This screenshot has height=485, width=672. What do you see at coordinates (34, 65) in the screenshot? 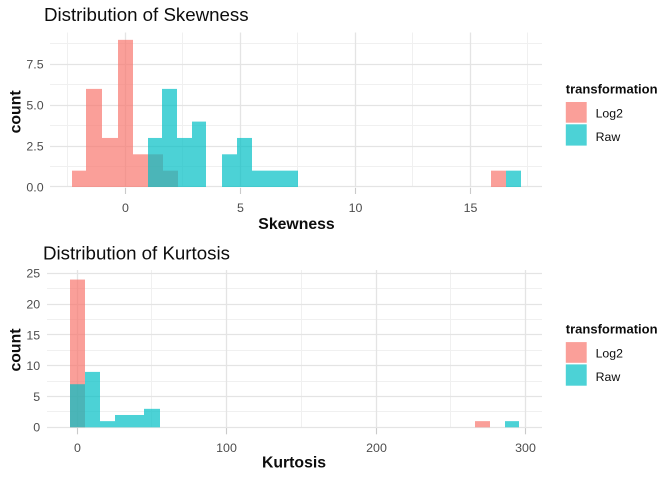
I see `svg-text: 7.5` at bounding box center [34, 65].